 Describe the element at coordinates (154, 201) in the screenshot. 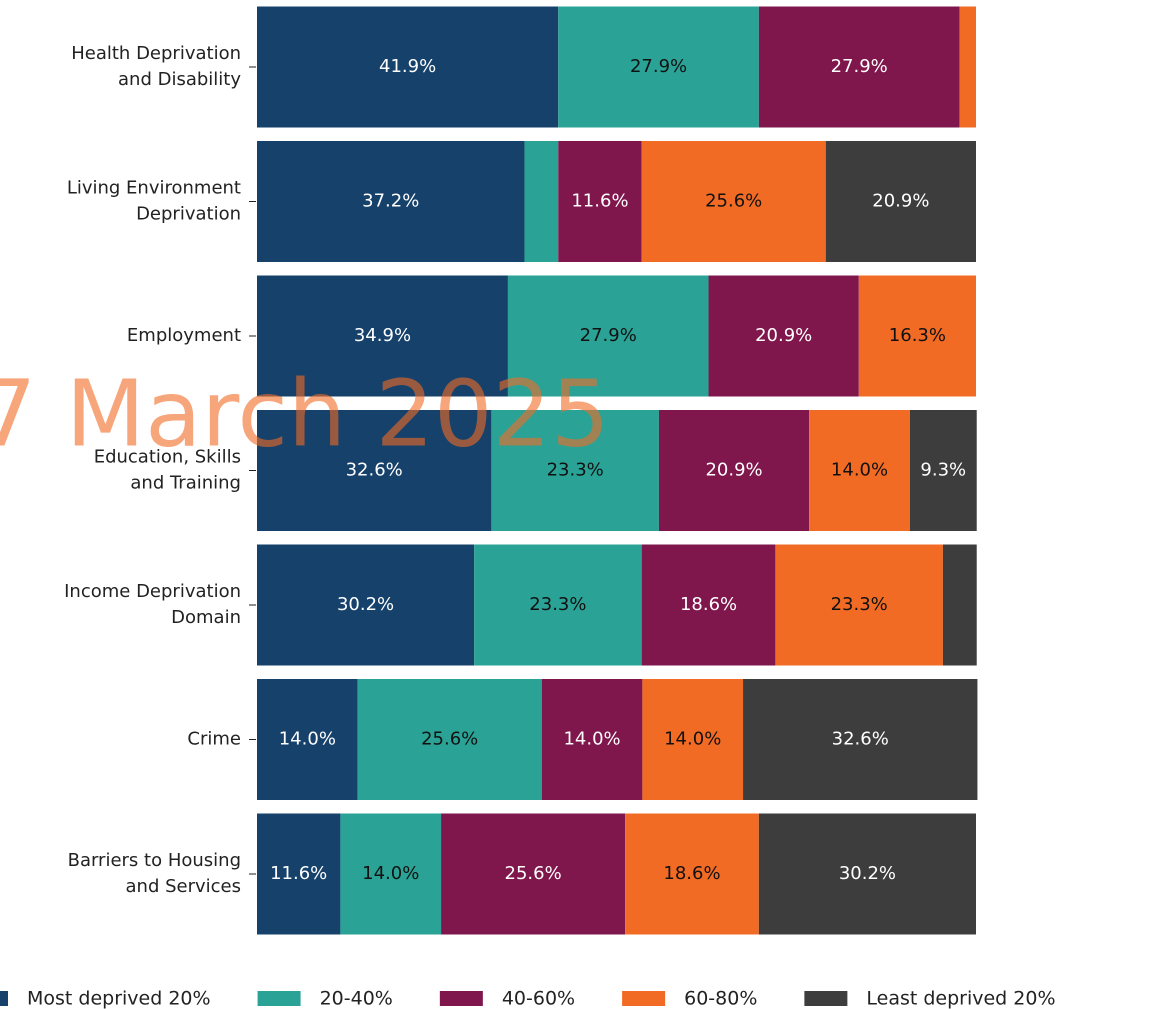

I see `y-tick-label: Living Environment Deprivation` at that location.